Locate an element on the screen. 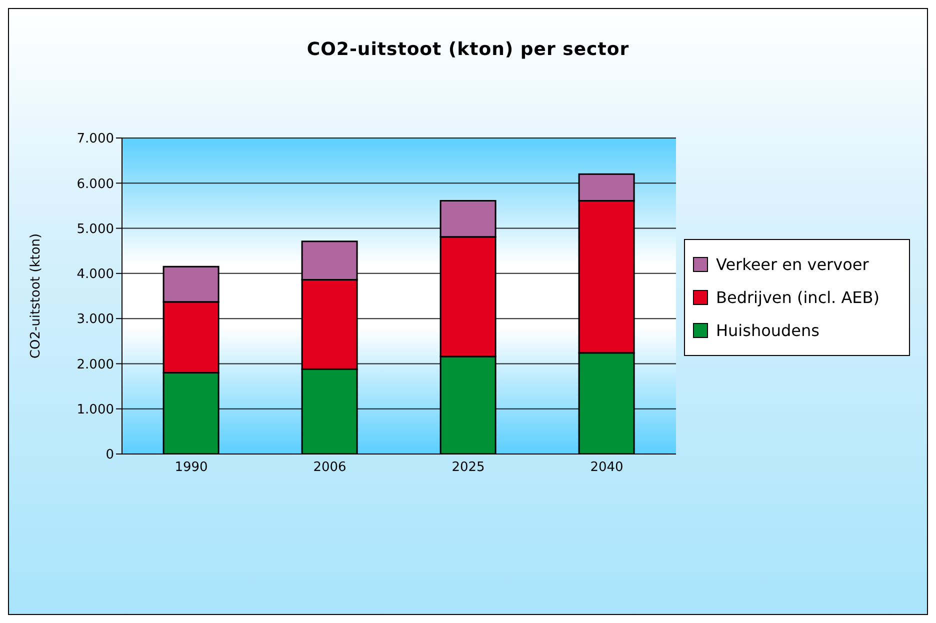 The height and width of the screenshot is (623, 936). y-tick-label: 0 is located at coordinates (110, 455).